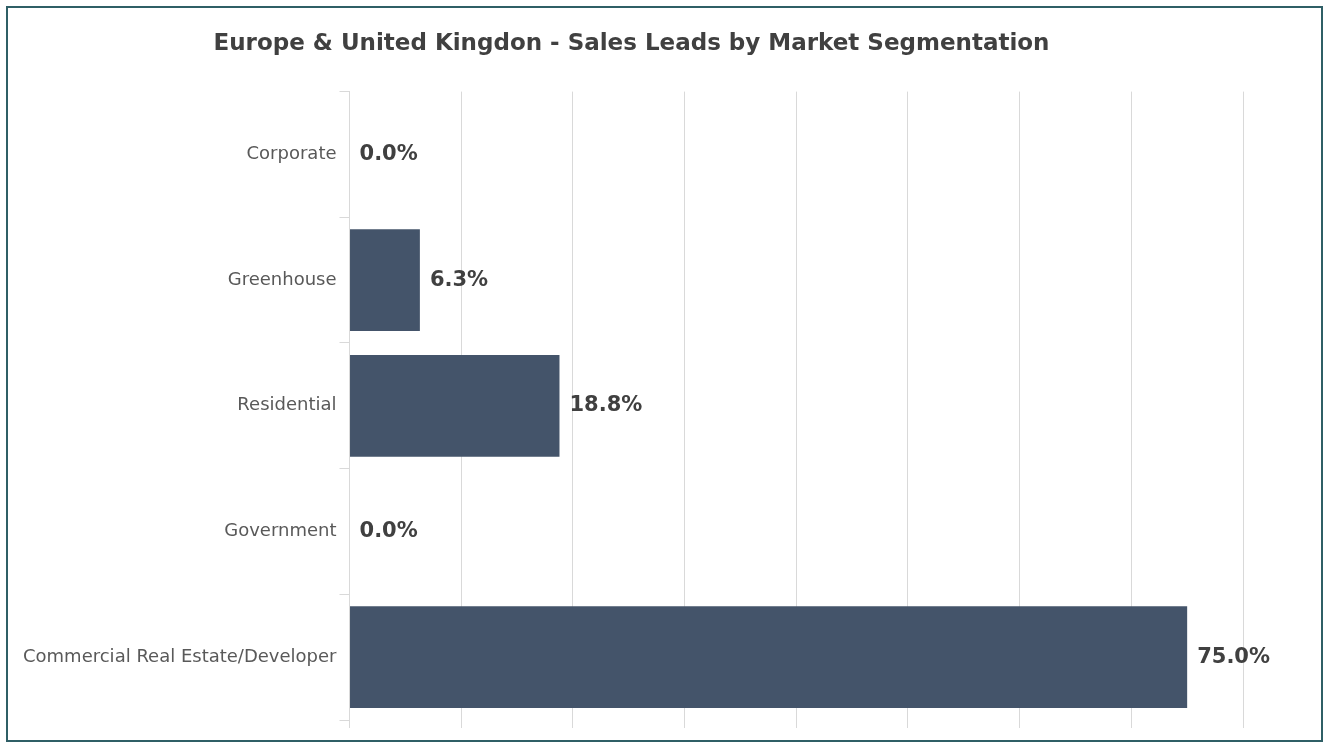 This screenshot has width=1323, height=742. Describe the element at coordinates (291, 153) in the screenshot. I see `y-tick-label: Corporate` at that location.